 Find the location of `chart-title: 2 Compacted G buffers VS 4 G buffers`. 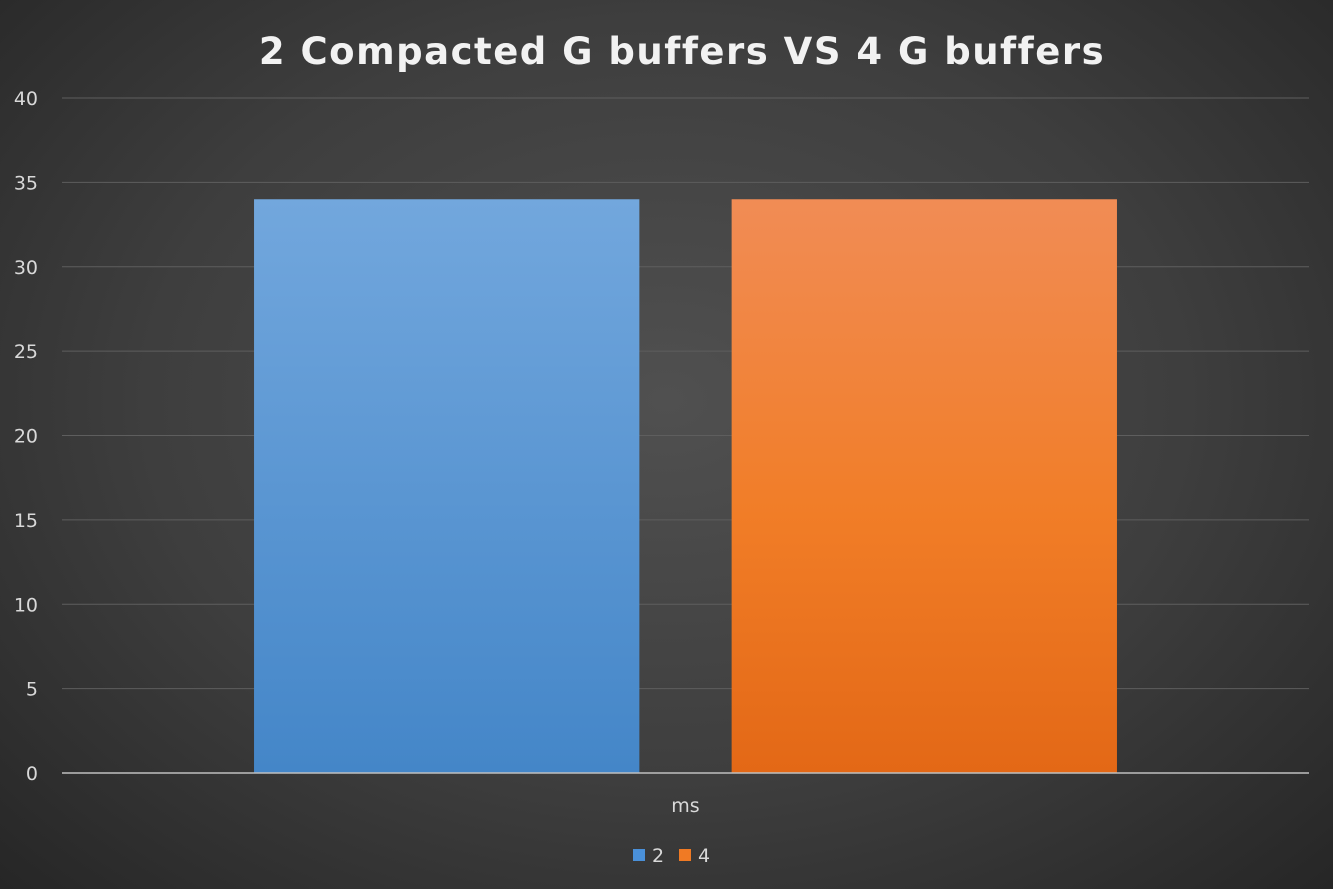

chart-title: 2 Compacted G buffers VS 4 G buffers is located at coordinates (682, 51).